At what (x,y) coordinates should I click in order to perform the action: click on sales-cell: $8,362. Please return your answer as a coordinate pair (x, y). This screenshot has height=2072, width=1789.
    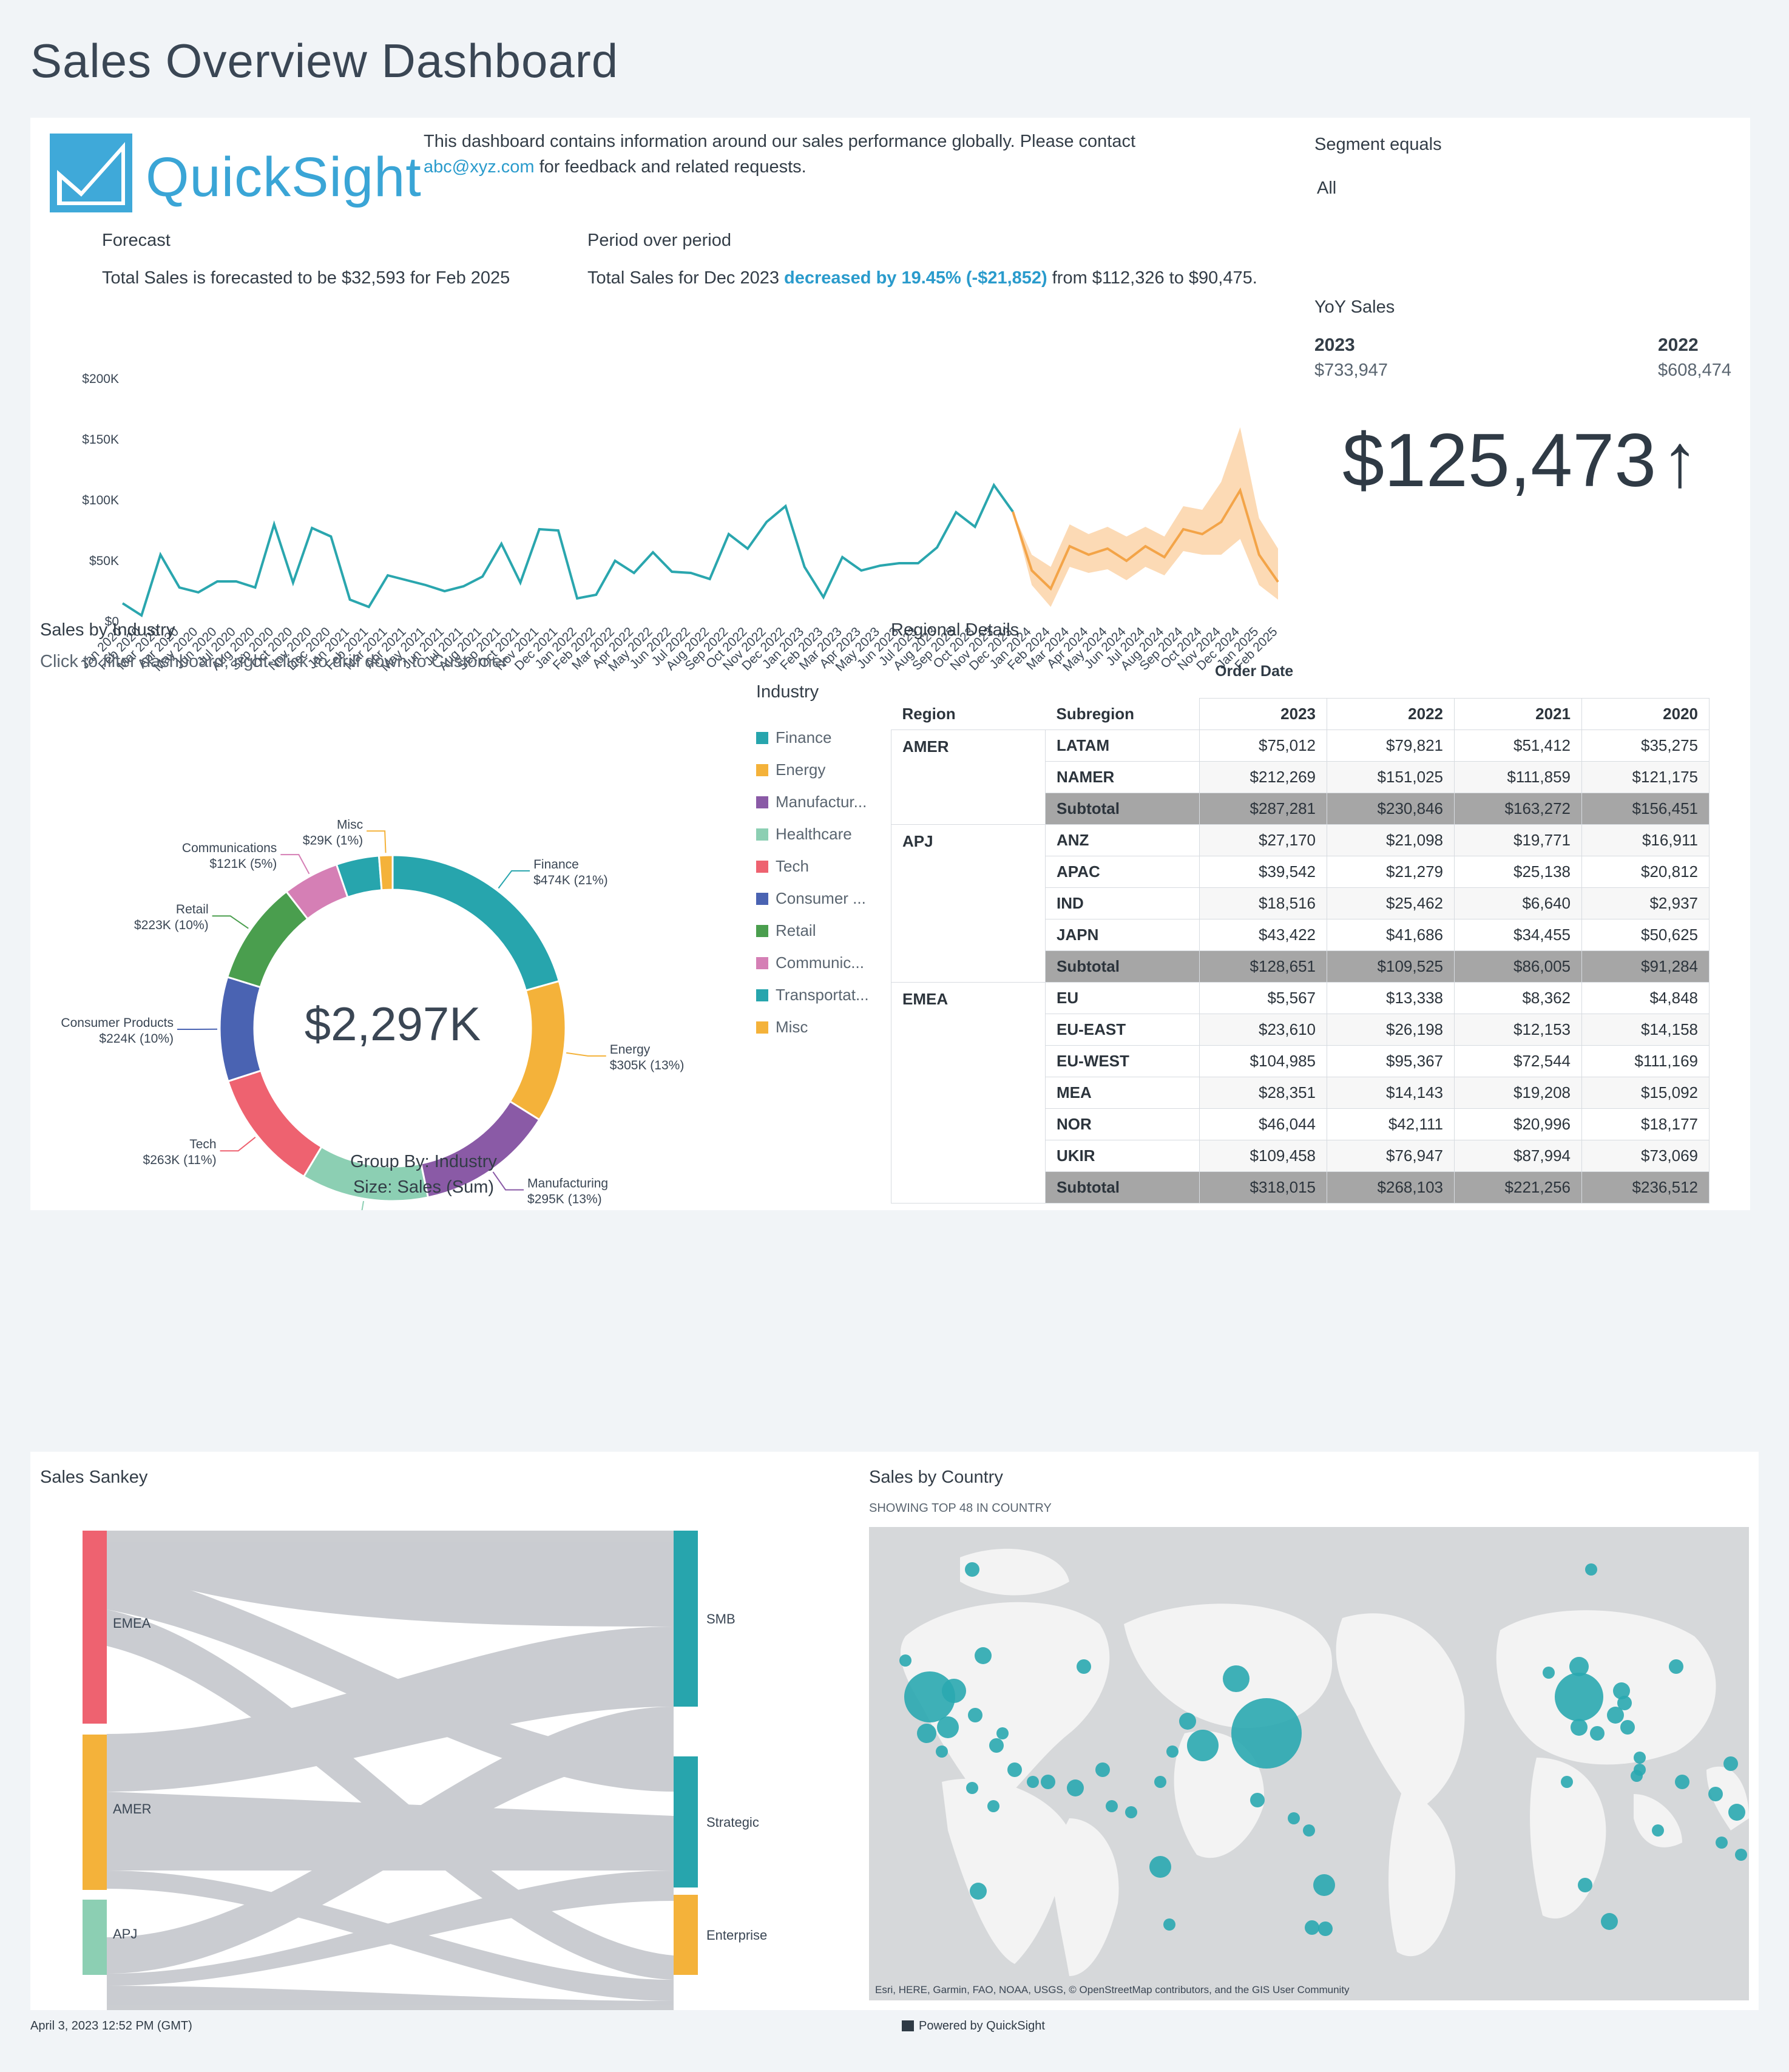
    Looking at the image, I should click on (1518, 998).